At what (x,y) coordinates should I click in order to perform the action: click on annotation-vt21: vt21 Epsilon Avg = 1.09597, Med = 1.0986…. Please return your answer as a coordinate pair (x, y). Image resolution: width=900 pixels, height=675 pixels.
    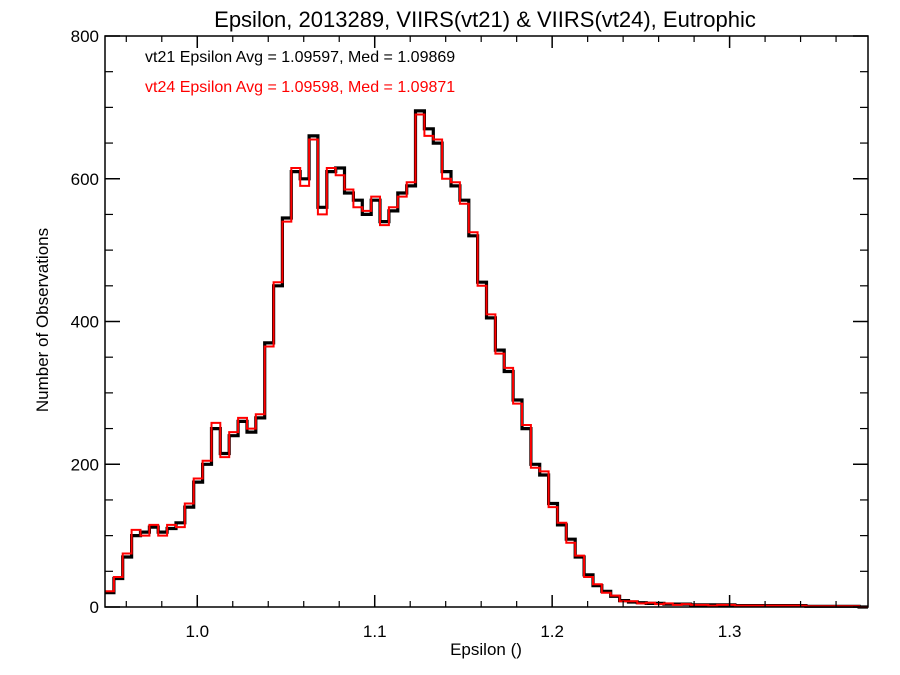
    Looking at the image, I should click on (300, 57).